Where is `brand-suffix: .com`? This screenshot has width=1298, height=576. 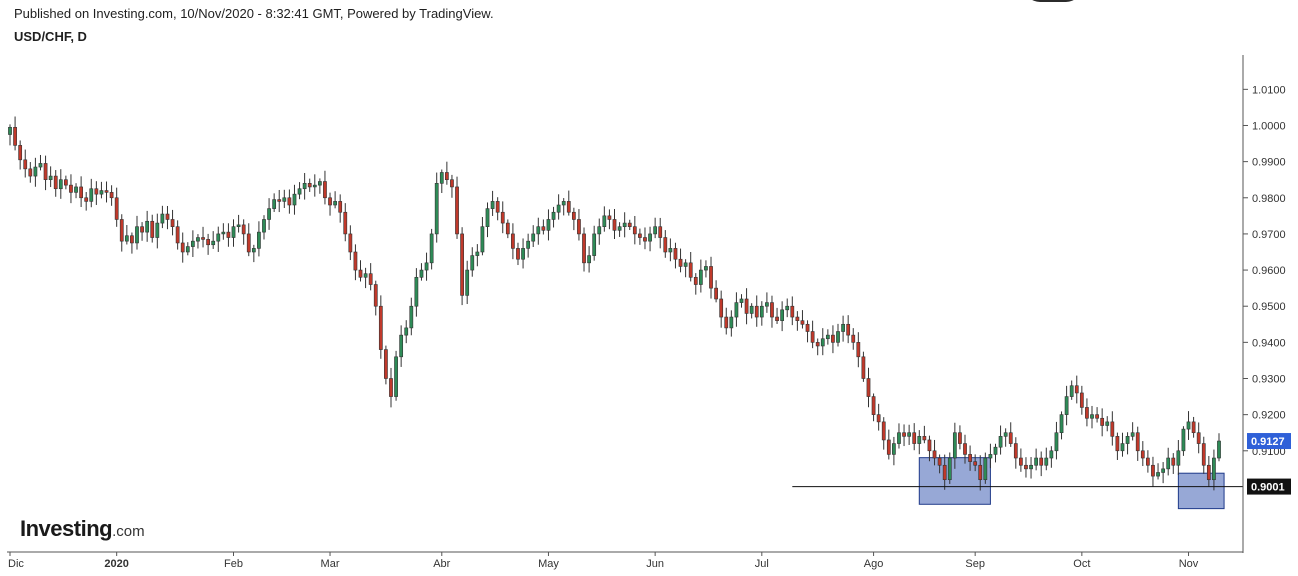 brand-suffix: .com is located at coordinates (128, 531).